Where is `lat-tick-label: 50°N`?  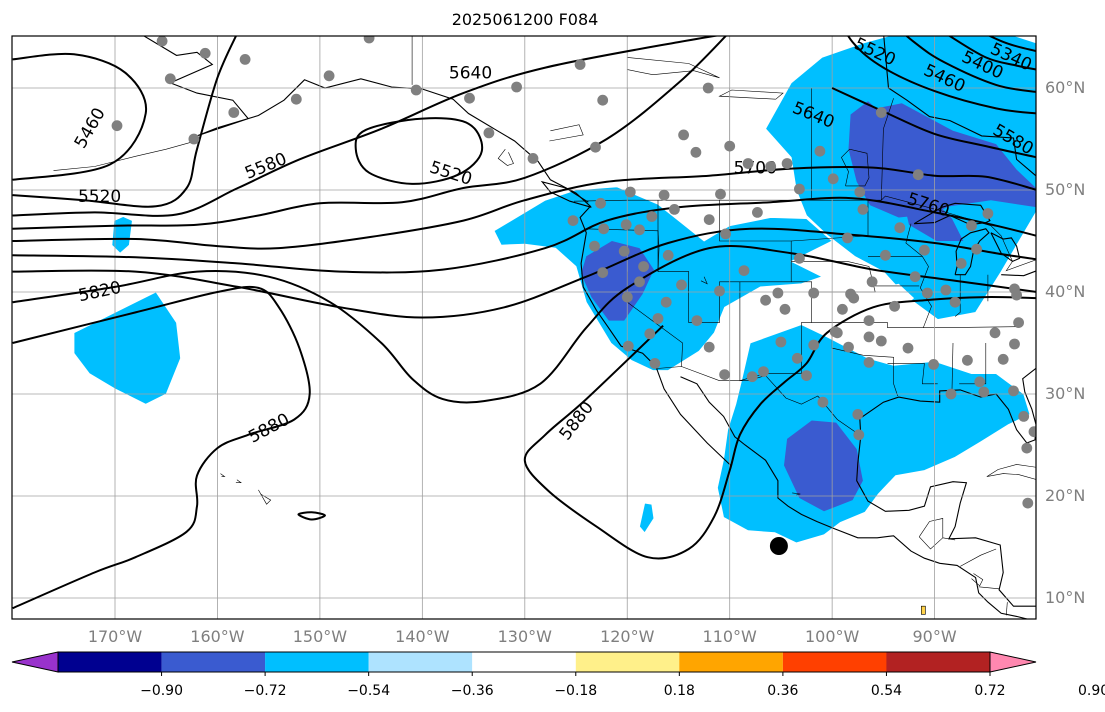
lat-tick-label: 50°N is located at coordinates (1065, 189).